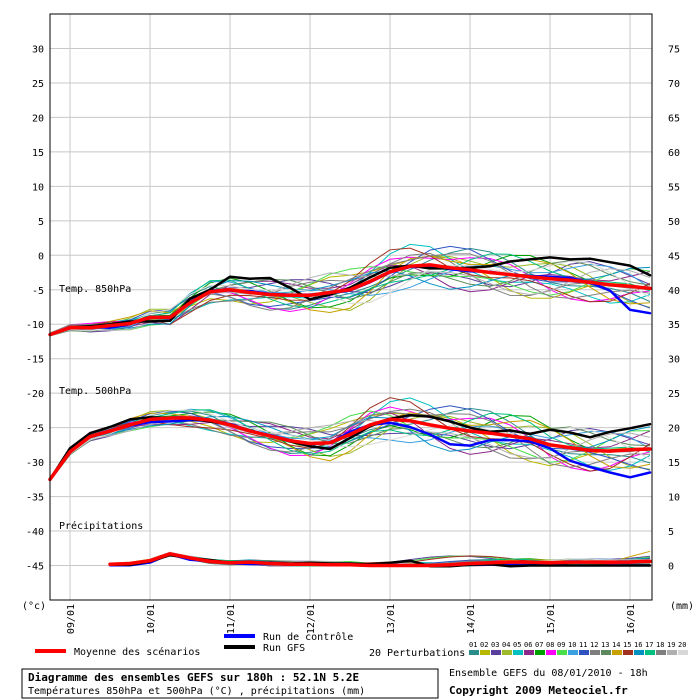 The image size is (700, 700). What do you see at coordinates (35, 325) in the screenshot?
I see `y-left-tick-label: -10` at bounding box center [35, 325].